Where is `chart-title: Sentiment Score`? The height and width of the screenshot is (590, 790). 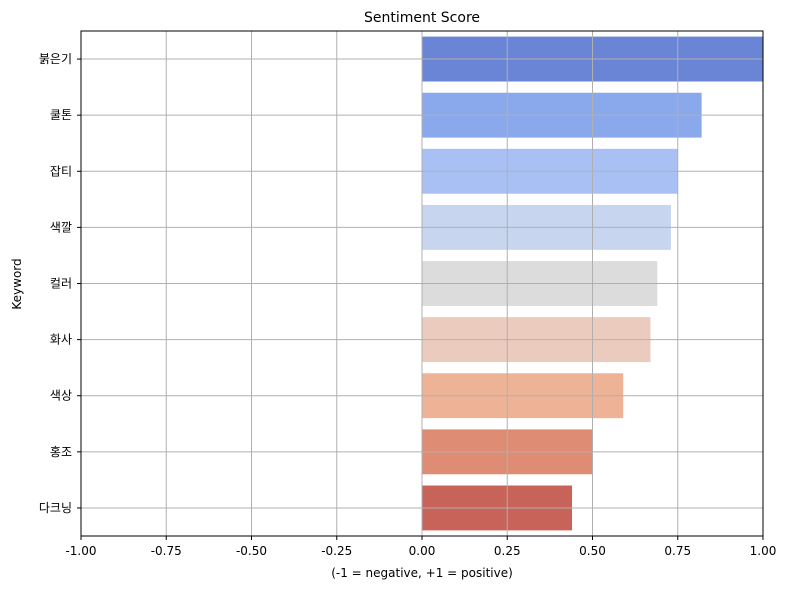 chart-title: Sentiment Score is located at coordinates (422, 18).